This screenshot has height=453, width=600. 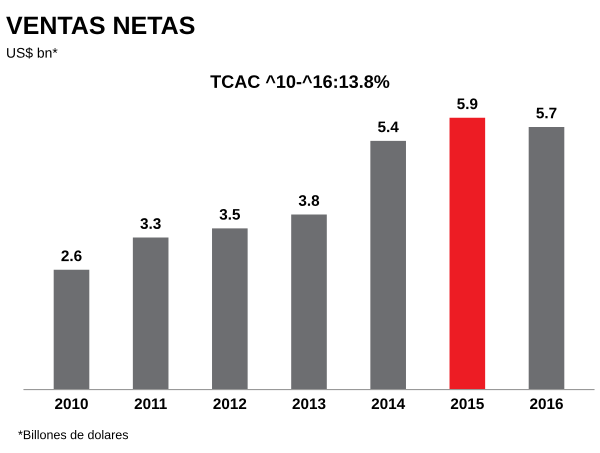 What do you see at coordinates (150, 404) in the screenshot?
I see `x-tick-label: 2011` at bounding box center [150, 404].